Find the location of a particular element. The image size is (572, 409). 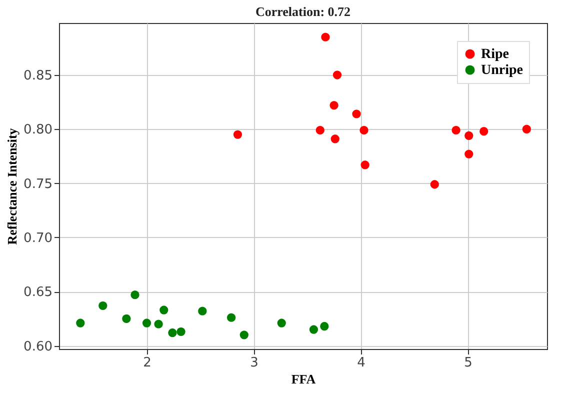

x-tick-label: 3 is located at coordinates (254, 363).